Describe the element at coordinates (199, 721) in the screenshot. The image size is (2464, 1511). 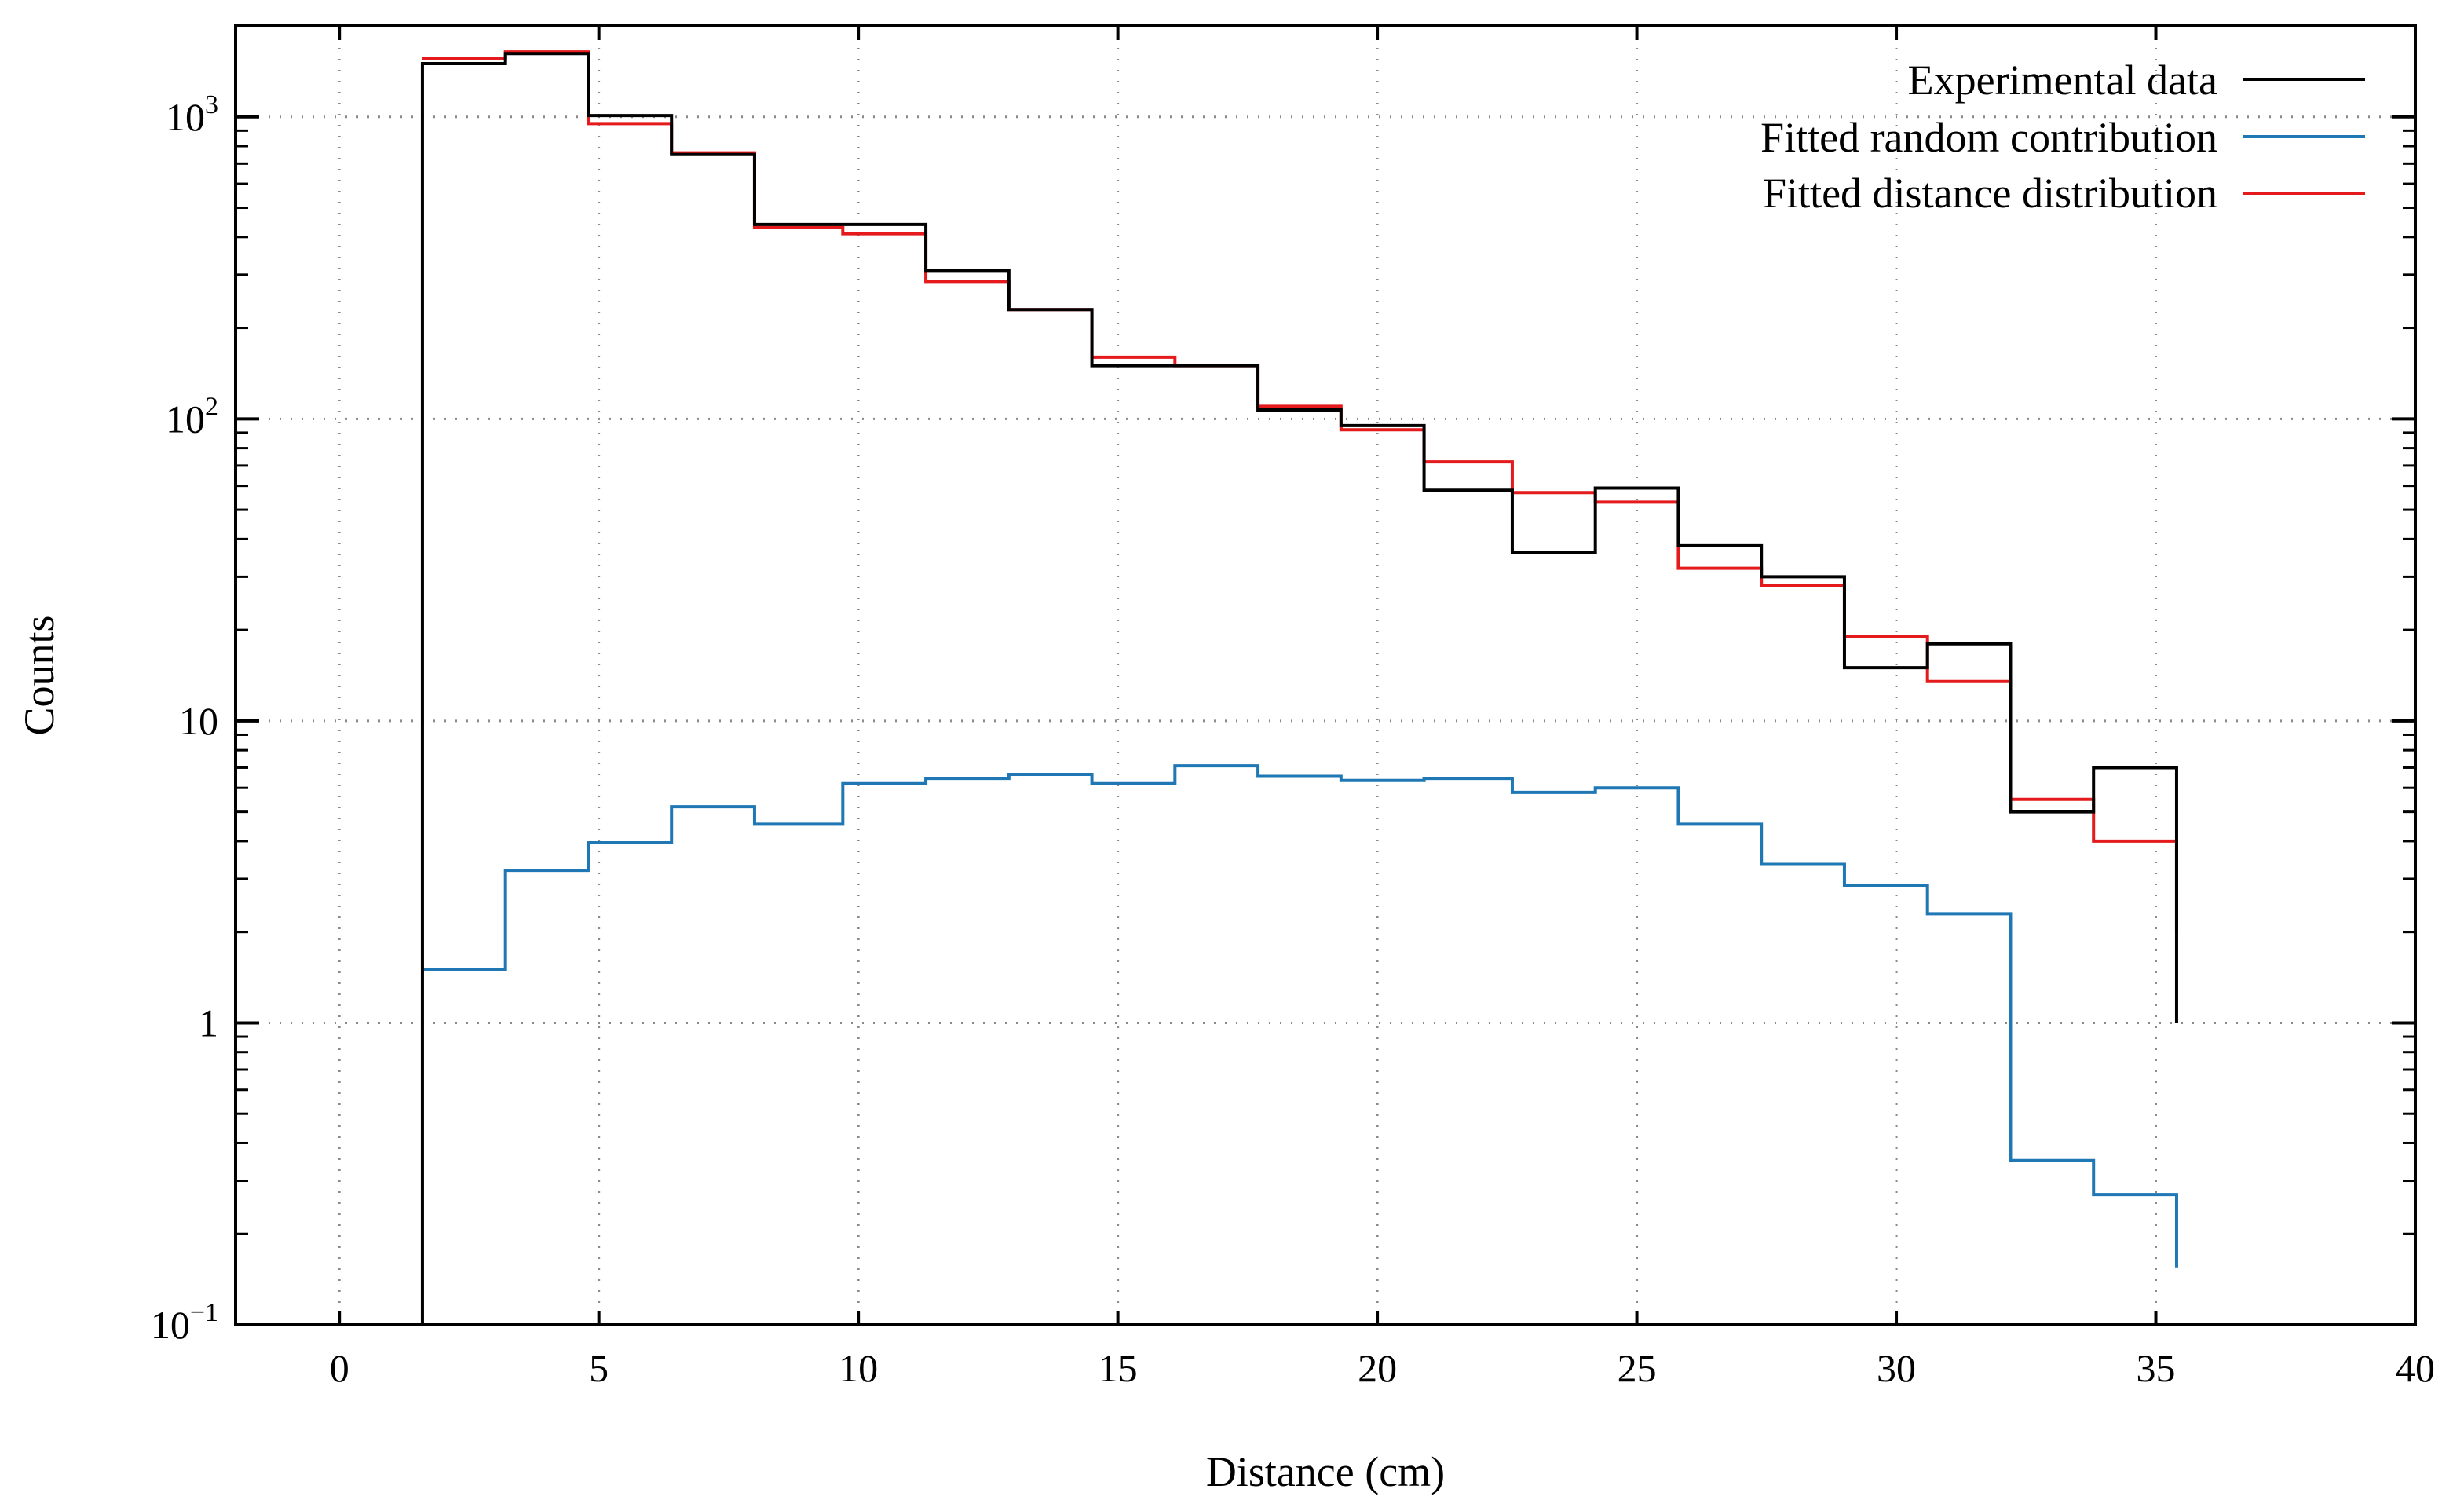
I see `y-tick-label: 10` at that location.